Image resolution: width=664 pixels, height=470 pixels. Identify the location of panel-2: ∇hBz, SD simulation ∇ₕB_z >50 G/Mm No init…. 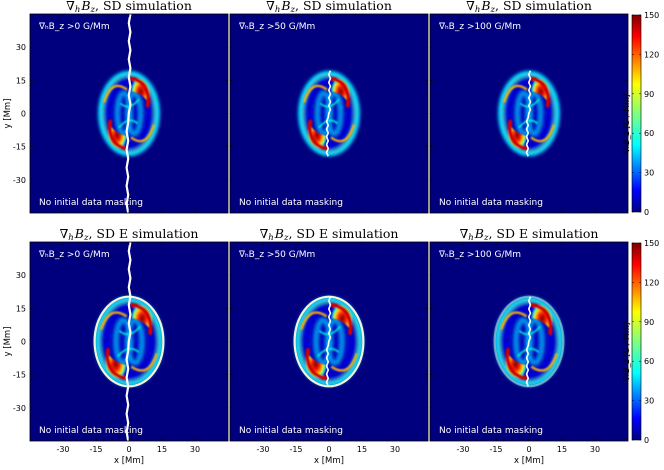
(329, 107).